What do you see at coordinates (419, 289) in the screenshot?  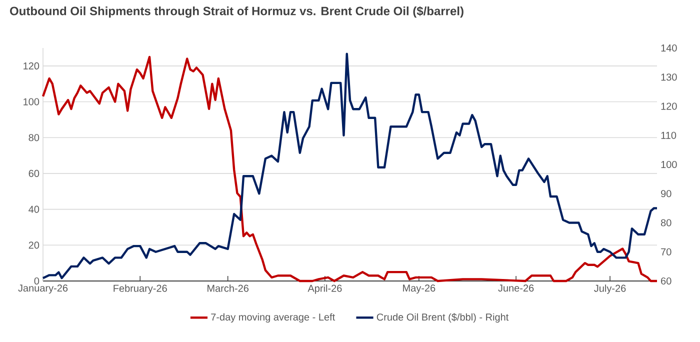 I see `x-tick-label: May-26` at bounding box center [419, 289].